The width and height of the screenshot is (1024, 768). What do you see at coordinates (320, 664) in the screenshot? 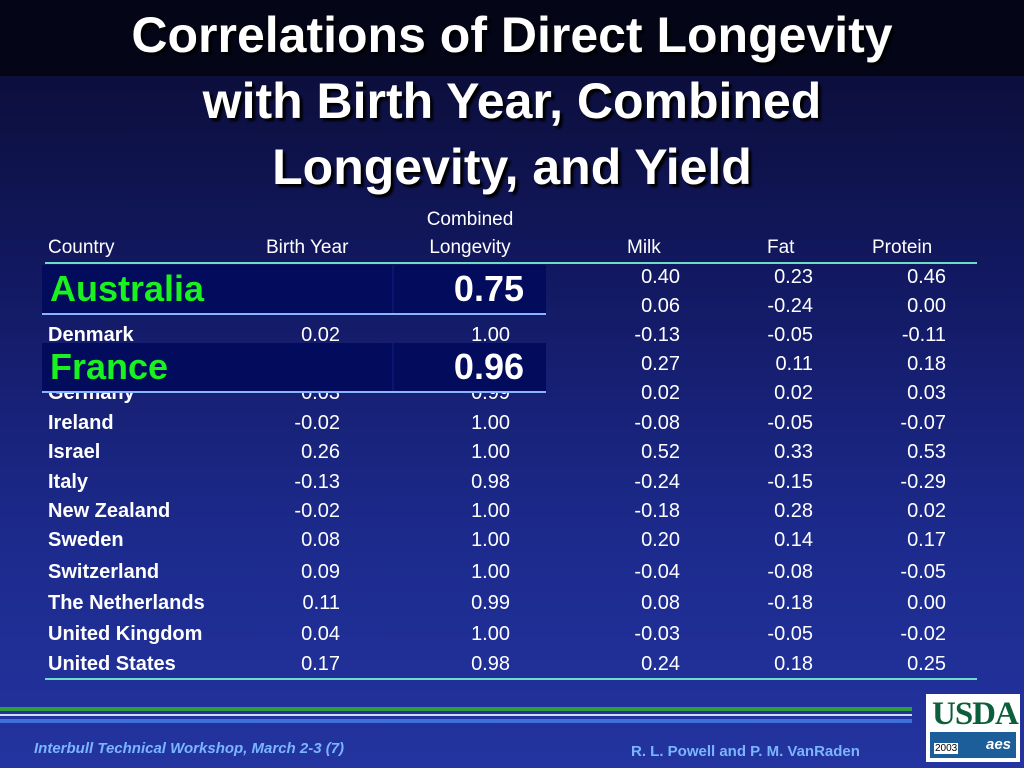
I see `cell-birth-year: 0.17` at bounding box center [320, 664].